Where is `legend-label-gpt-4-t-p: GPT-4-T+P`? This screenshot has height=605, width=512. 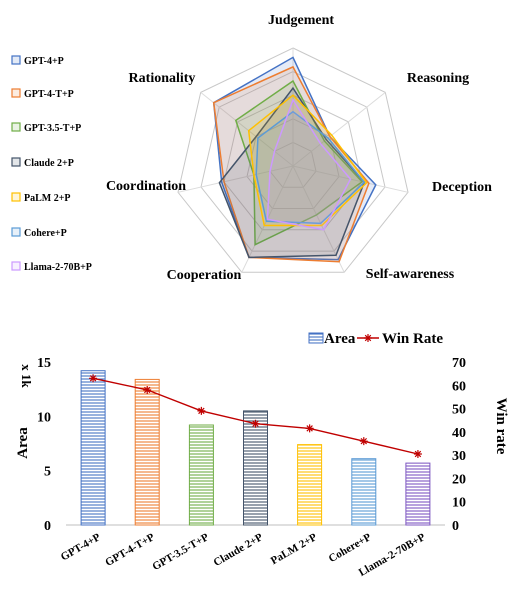
legend-label-gpt-4-t-p: GPT-4-T+P is located at coordinates (49, 94).